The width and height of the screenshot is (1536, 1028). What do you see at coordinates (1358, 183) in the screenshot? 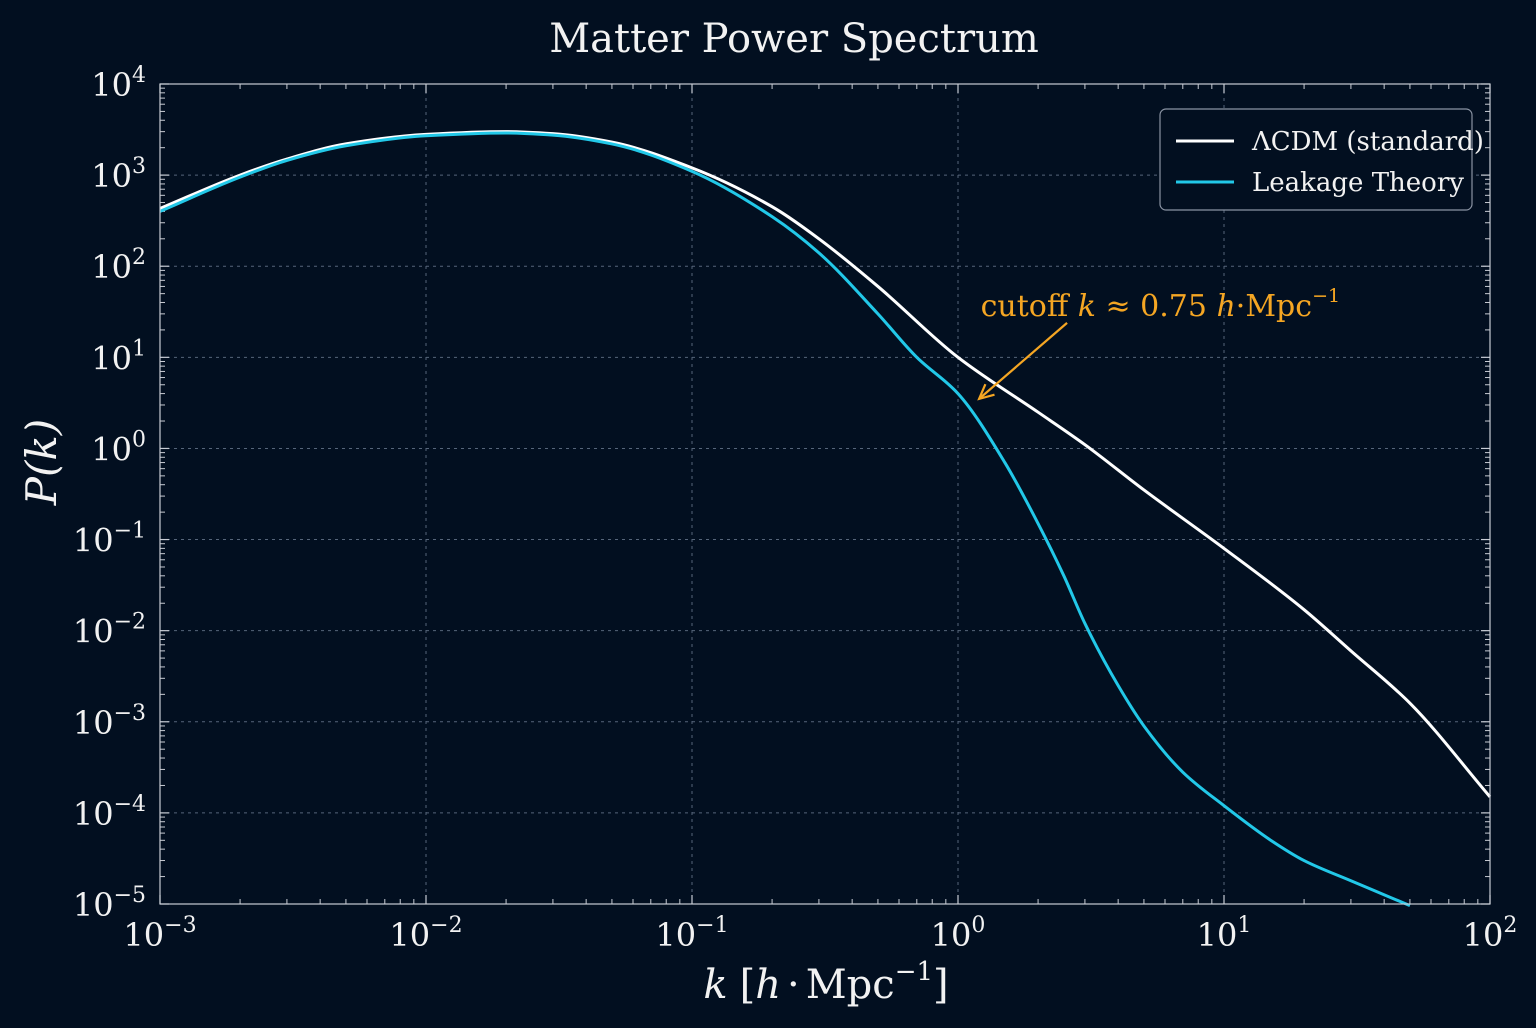
I see `legend-label-leakage: Leakage Theory` at bounding box center [1358, 183].